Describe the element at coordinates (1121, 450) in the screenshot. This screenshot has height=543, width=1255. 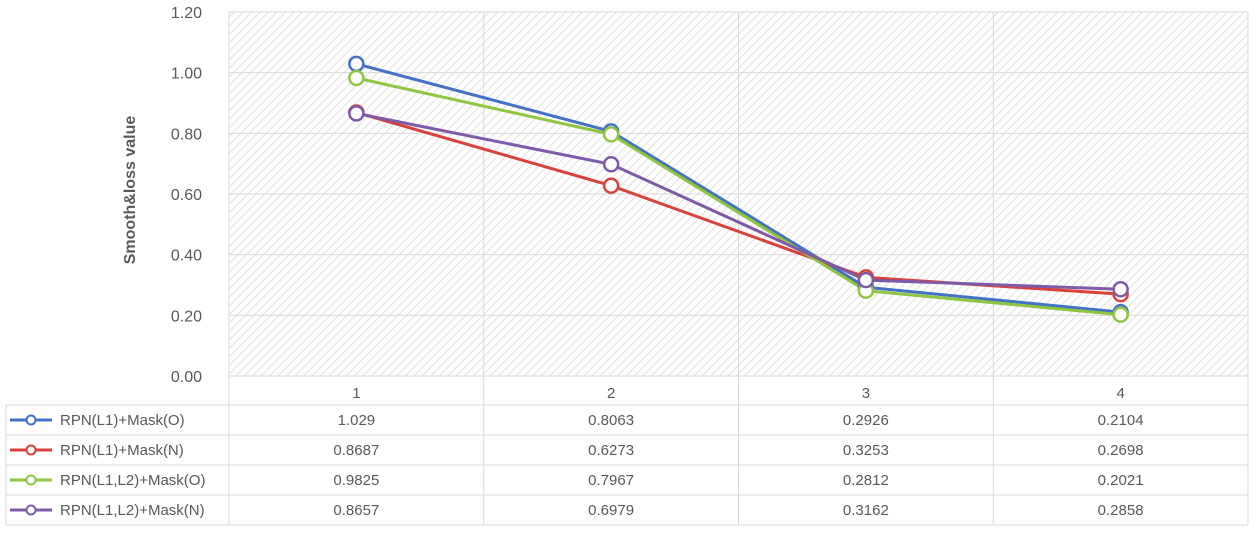
I see `table-cell: 0.2698` at that location.